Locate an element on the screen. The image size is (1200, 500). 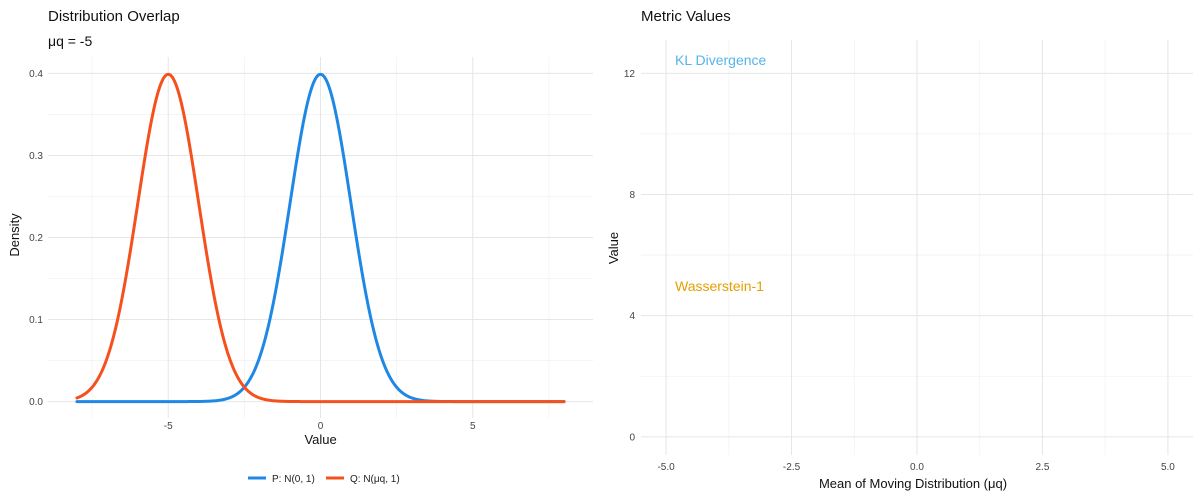
right-x-tick-label: -2.5 is located at coordinates (792, 467).